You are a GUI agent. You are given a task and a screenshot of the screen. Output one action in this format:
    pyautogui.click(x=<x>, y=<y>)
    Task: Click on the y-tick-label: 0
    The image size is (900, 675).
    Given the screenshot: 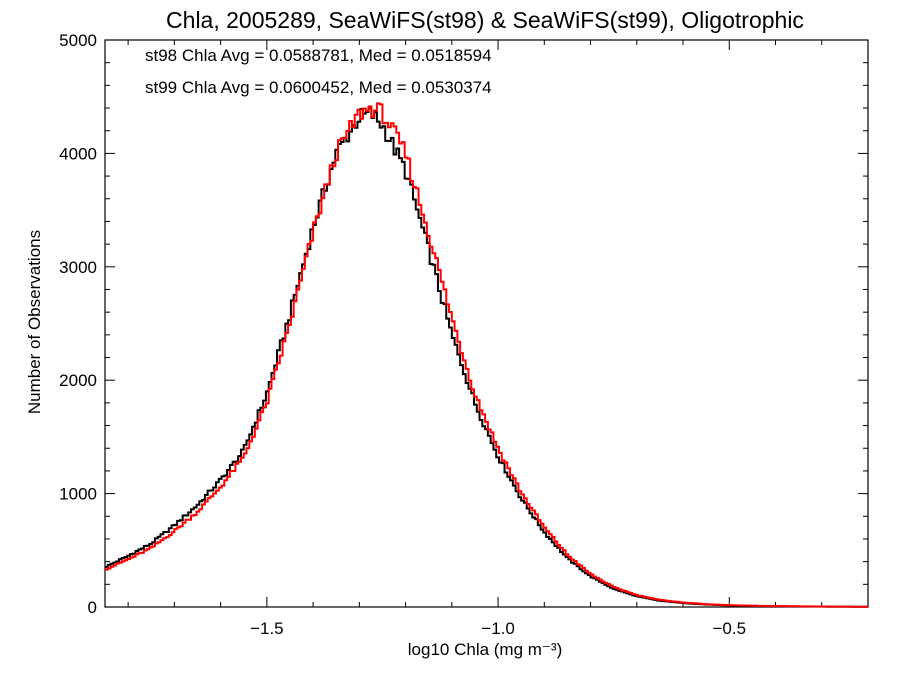 What is the action you would take?
    pyautogui.click(x=92, y=607)
    